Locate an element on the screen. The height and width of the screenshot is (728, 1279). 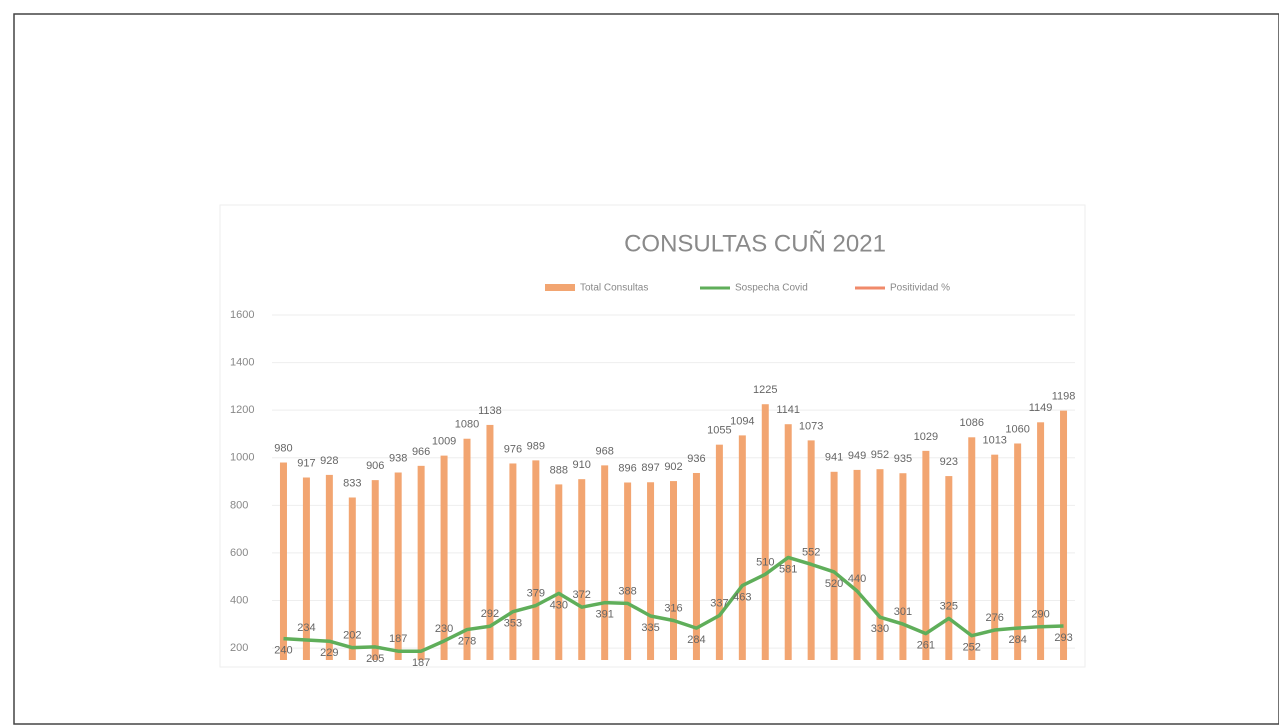
data-label: 902 is located at coordinates (673, 467).